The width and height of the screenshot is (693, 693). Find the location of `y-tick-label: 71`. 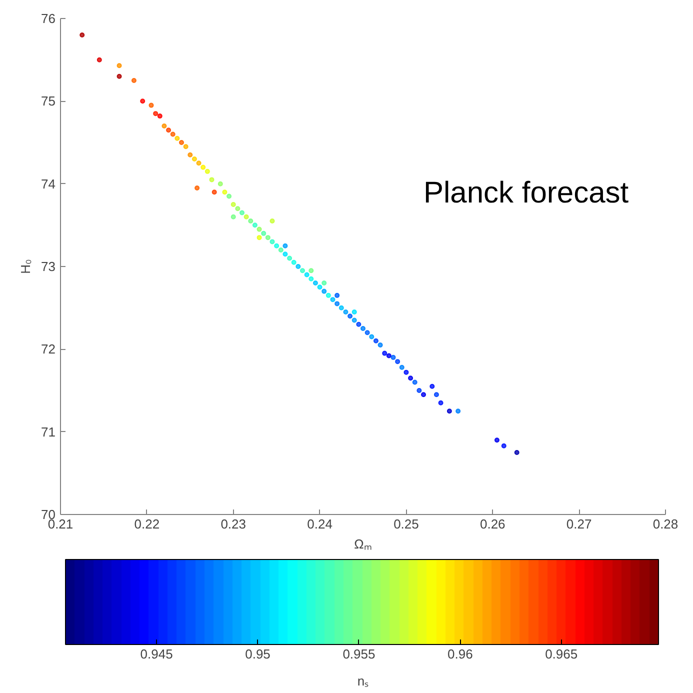

y-tick-label: 71 is located at coordinates (48, 432).